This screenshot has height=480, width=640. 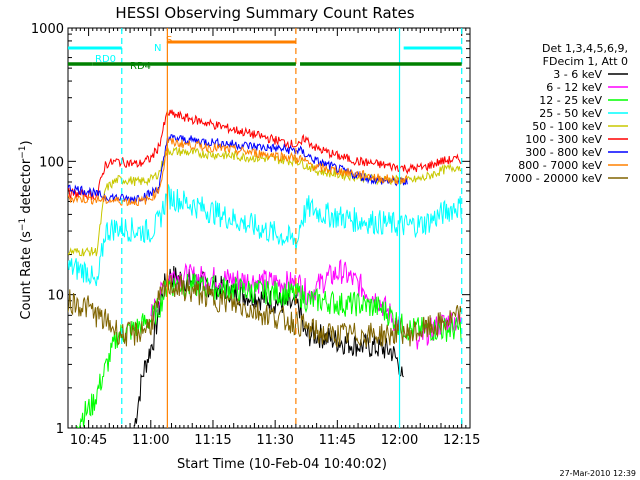 I want to click on y-axis-label: Count Rate (s−1 detector−1), so click(x=26, y=229).